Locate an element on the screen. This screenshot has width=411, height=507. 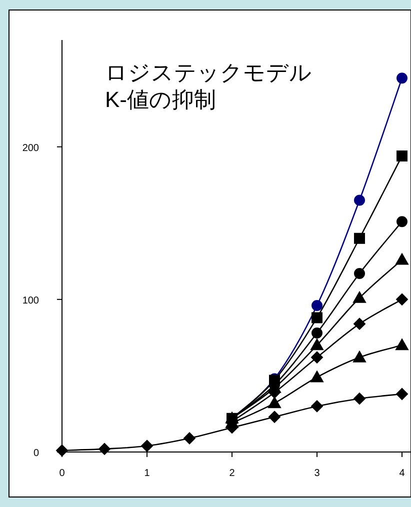
x-tick-label: 2 is located at coordinates (232, 473).